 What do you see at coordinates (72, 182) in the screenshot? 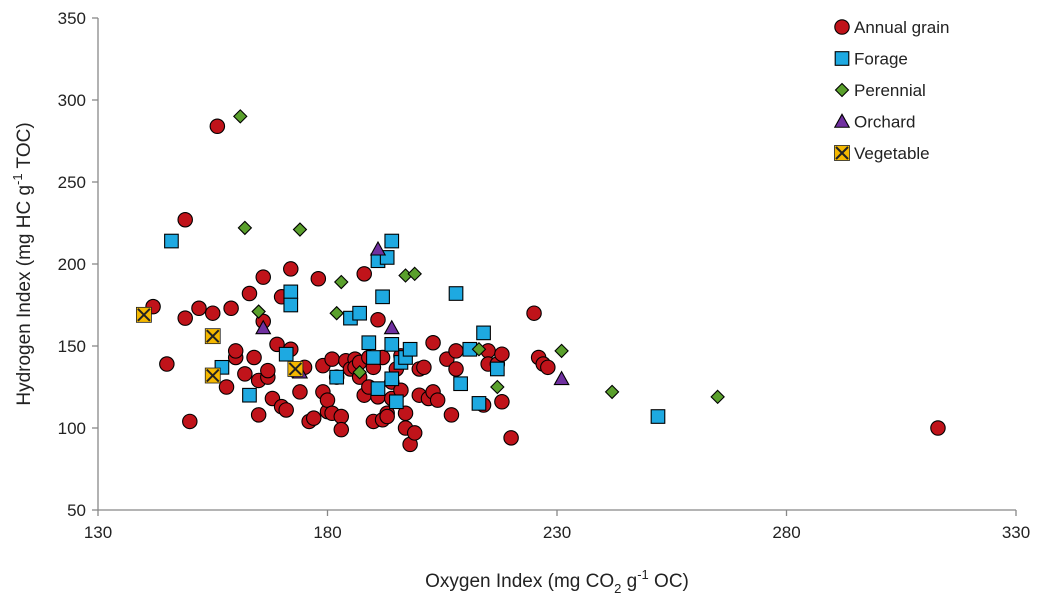
I see `y-tick-label: 250` at bounding box center [72, 182].